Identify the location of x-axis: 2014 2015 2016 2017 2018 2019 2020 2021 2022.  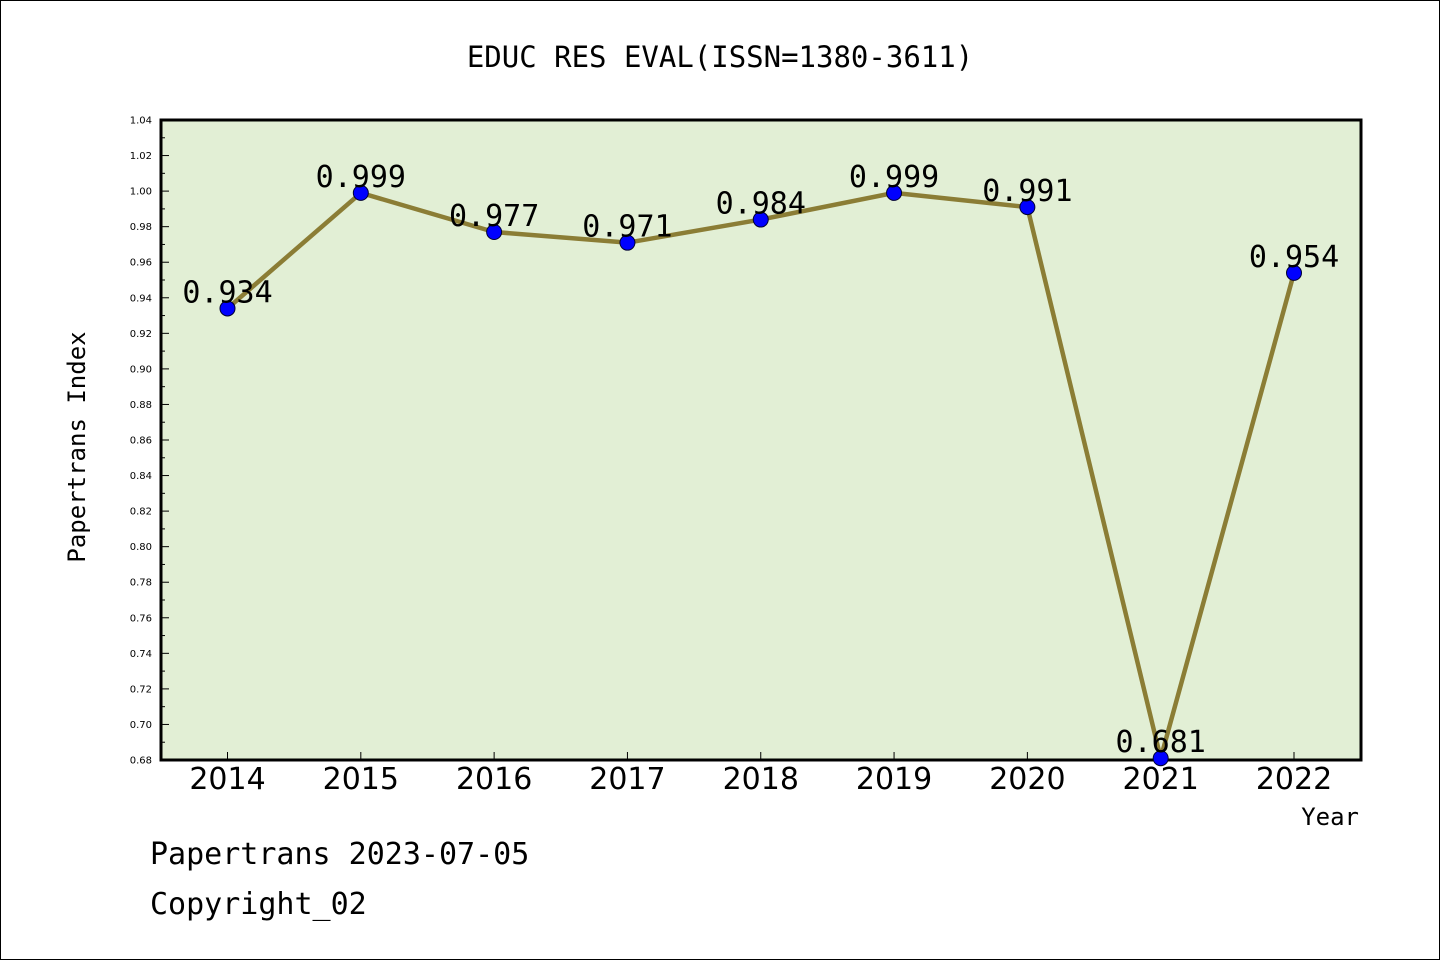
(760, 774).